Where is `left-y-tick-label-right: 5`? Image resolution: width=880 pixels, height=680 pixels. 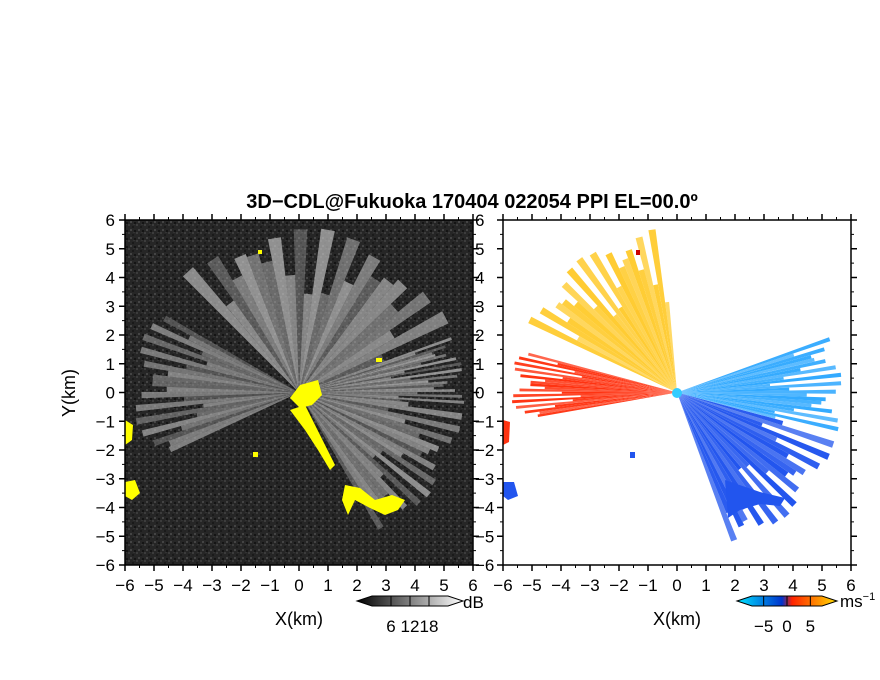 left-y-tick-label-right: 5 is located at coordinates (479, 249).